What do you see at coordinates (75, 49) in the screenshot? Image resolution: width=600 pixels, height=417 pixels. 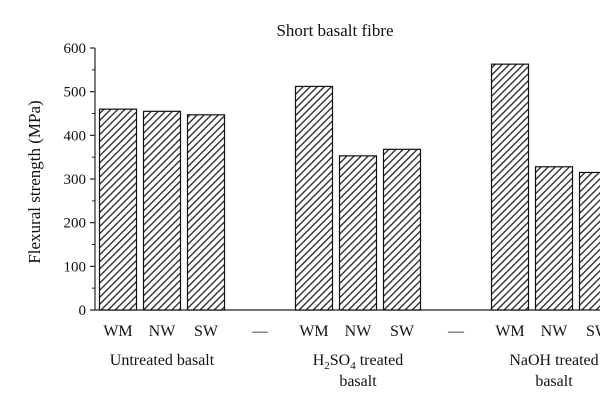 I see `y-tick-label: 600` at bounding box center [75, 49].